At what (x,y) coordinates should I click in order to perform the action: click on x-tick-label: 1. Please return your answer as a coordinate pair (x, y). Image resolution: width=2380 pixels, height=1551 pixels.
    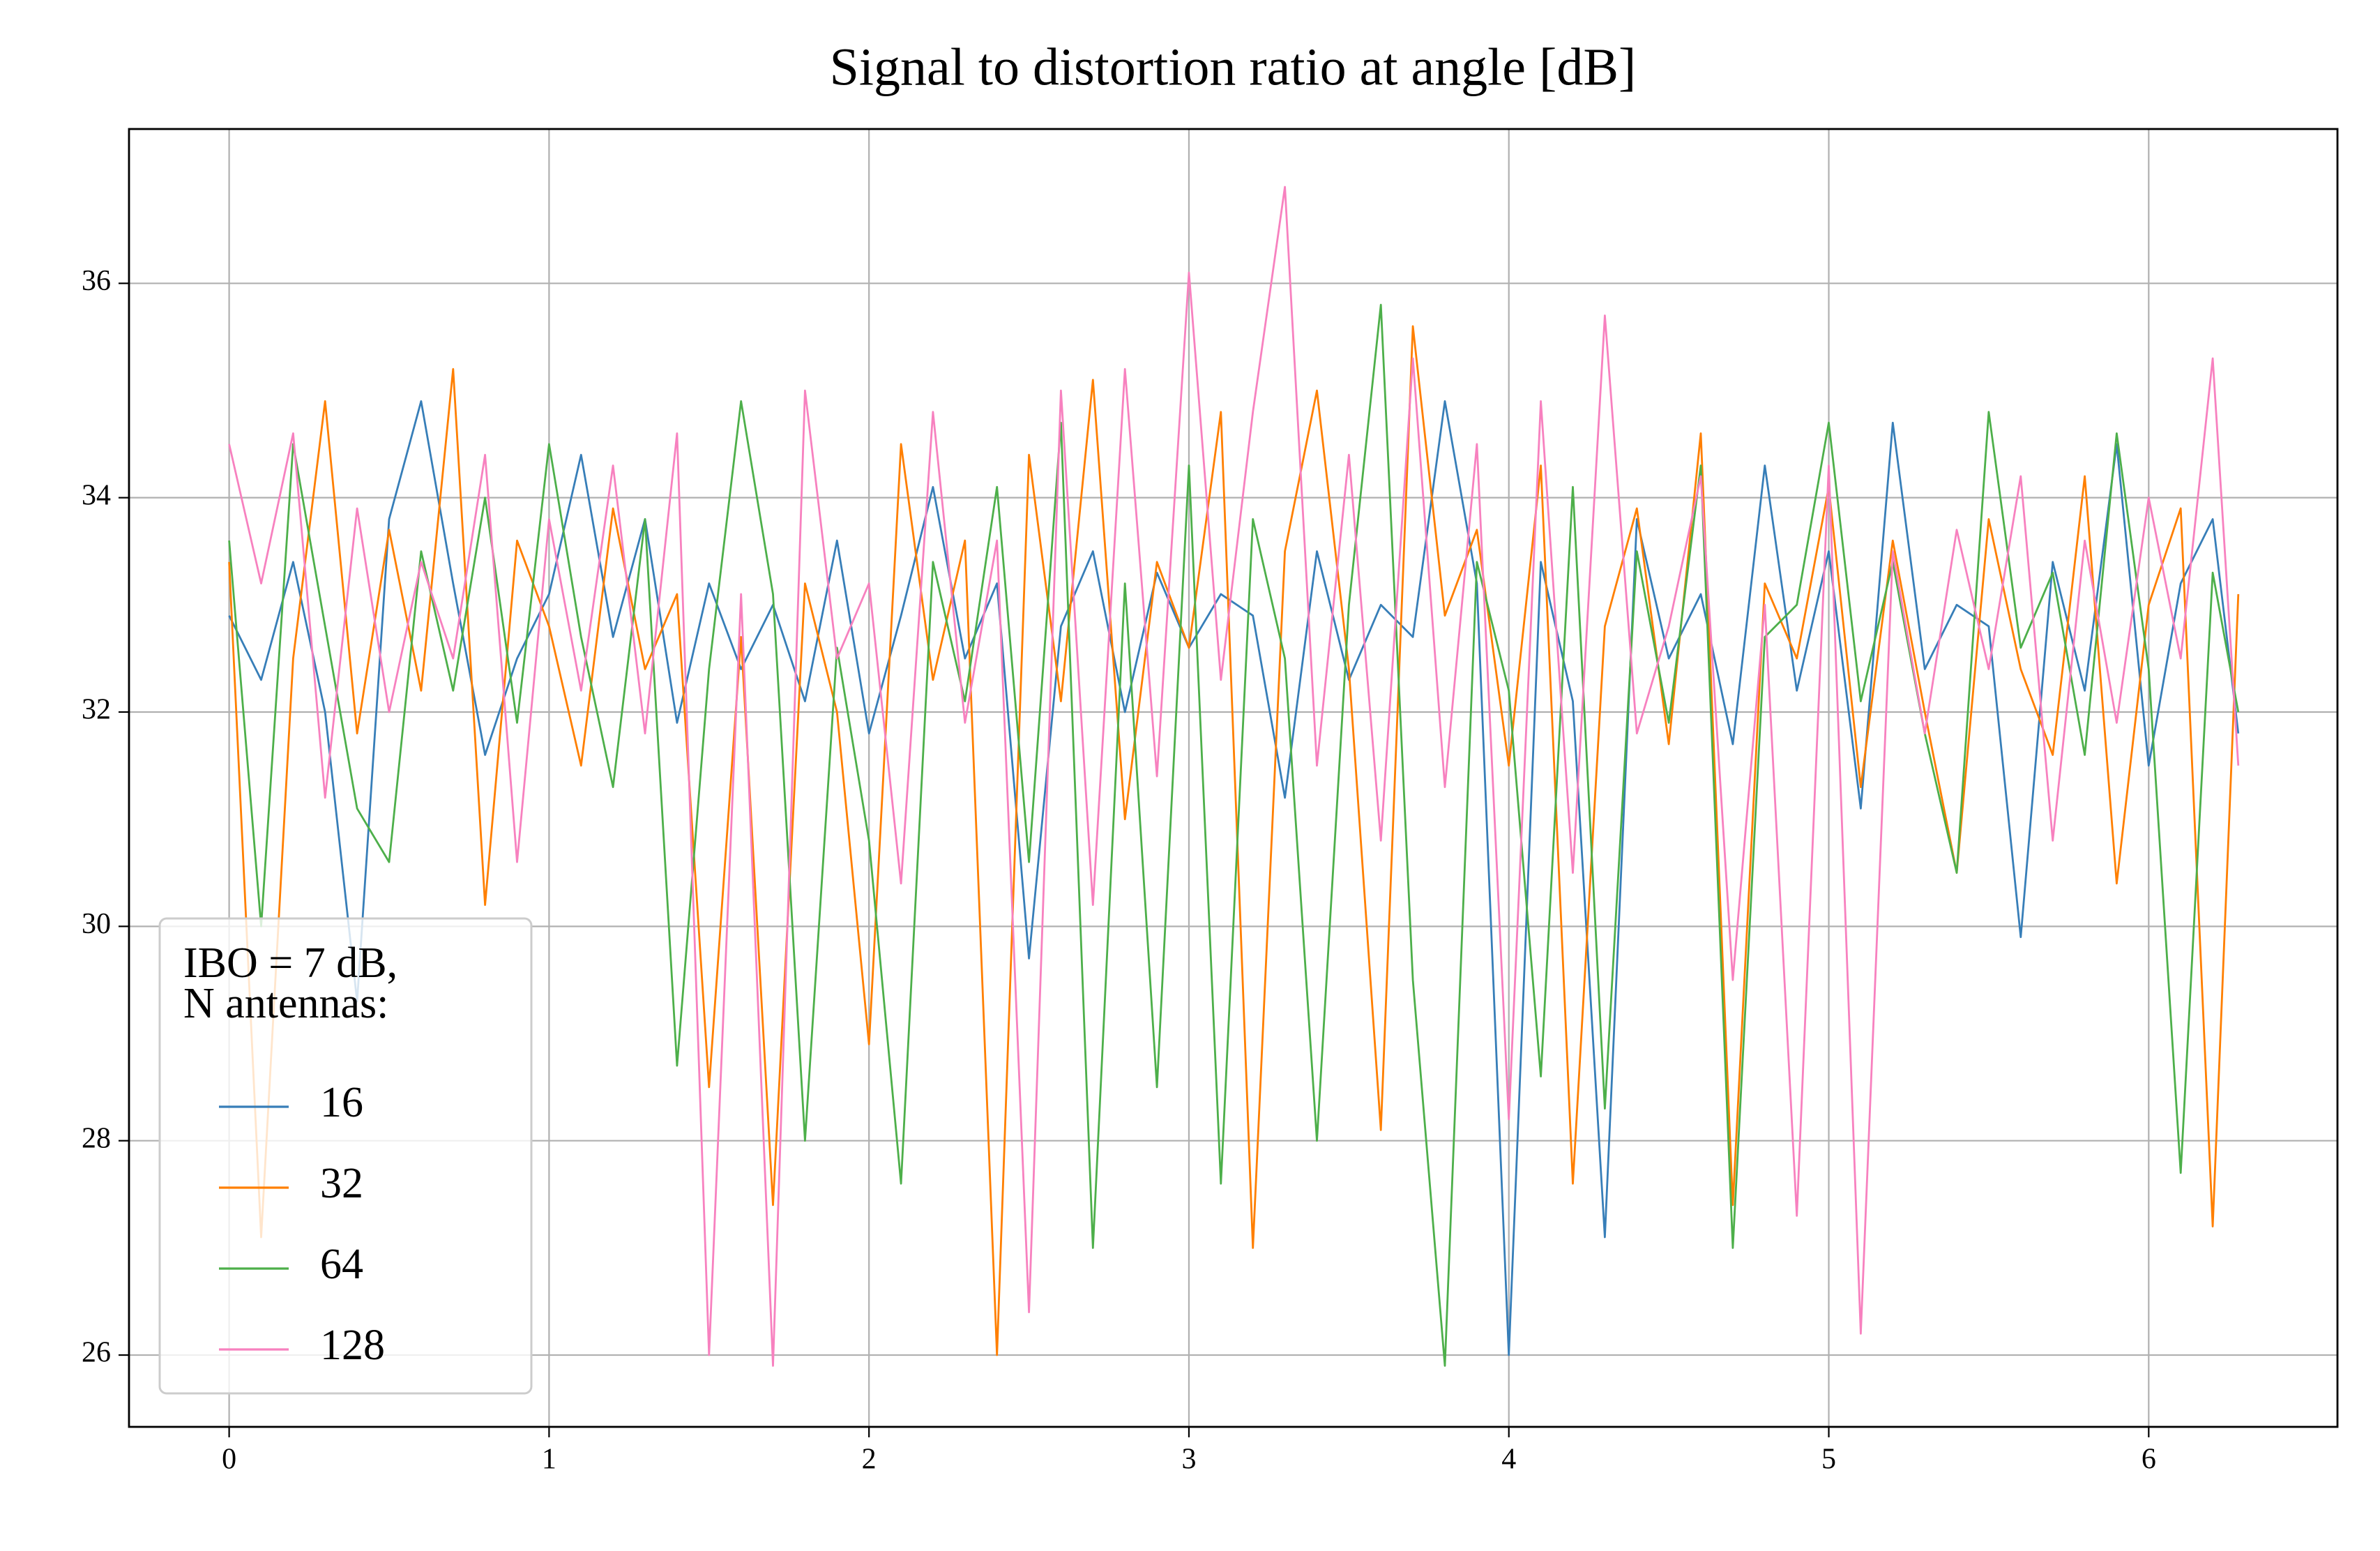
    Looking at the image, I should click on (549, 1460).